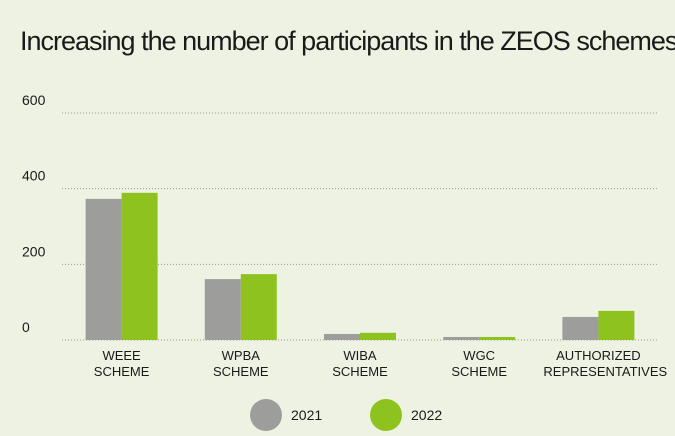 This screenshot has height=436, width=675. What do you see at coordinates (605, 363) in the screenshot?
I see `x-tick-label: AUTHORIZED REPRESENTATIVES` at bounding box center [605, 363].